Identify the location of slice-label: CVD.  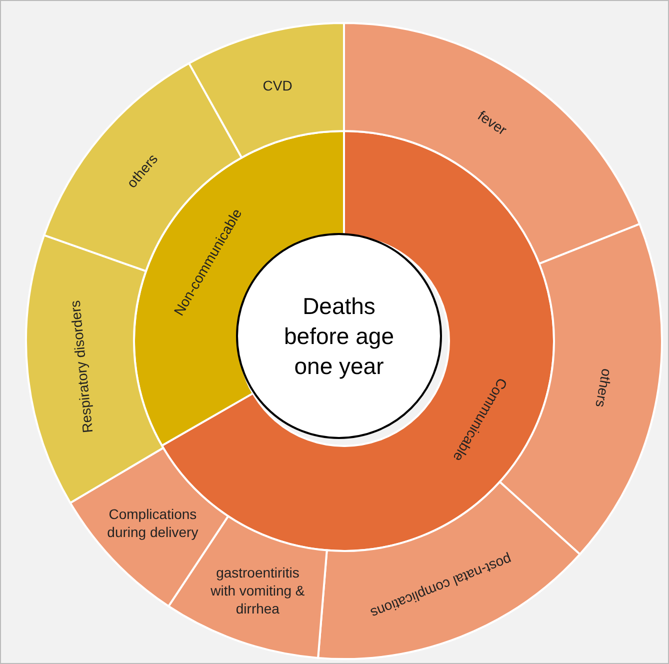
(277, 85).